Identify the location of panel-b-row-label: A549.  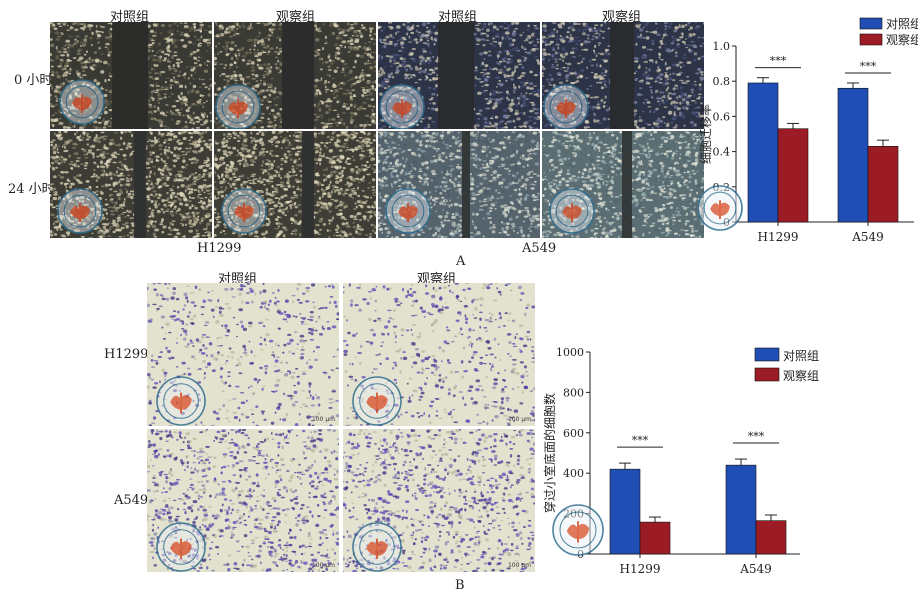
(131, 500).